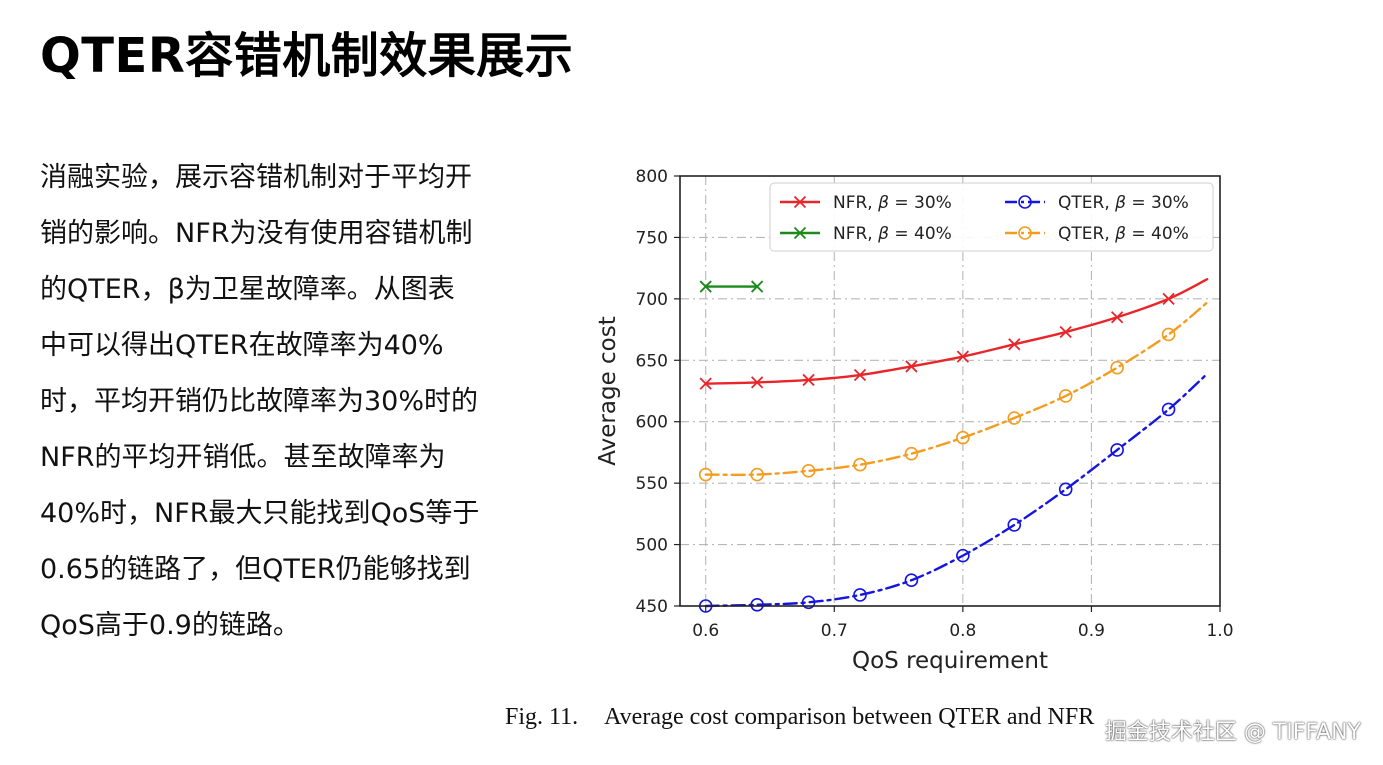 This screenshot has width=1383, height=765. What do you see at coordinates (962, 631) in the screenshot?
I see `x-tick-label: 0.8` at bounding box center [962, 631].